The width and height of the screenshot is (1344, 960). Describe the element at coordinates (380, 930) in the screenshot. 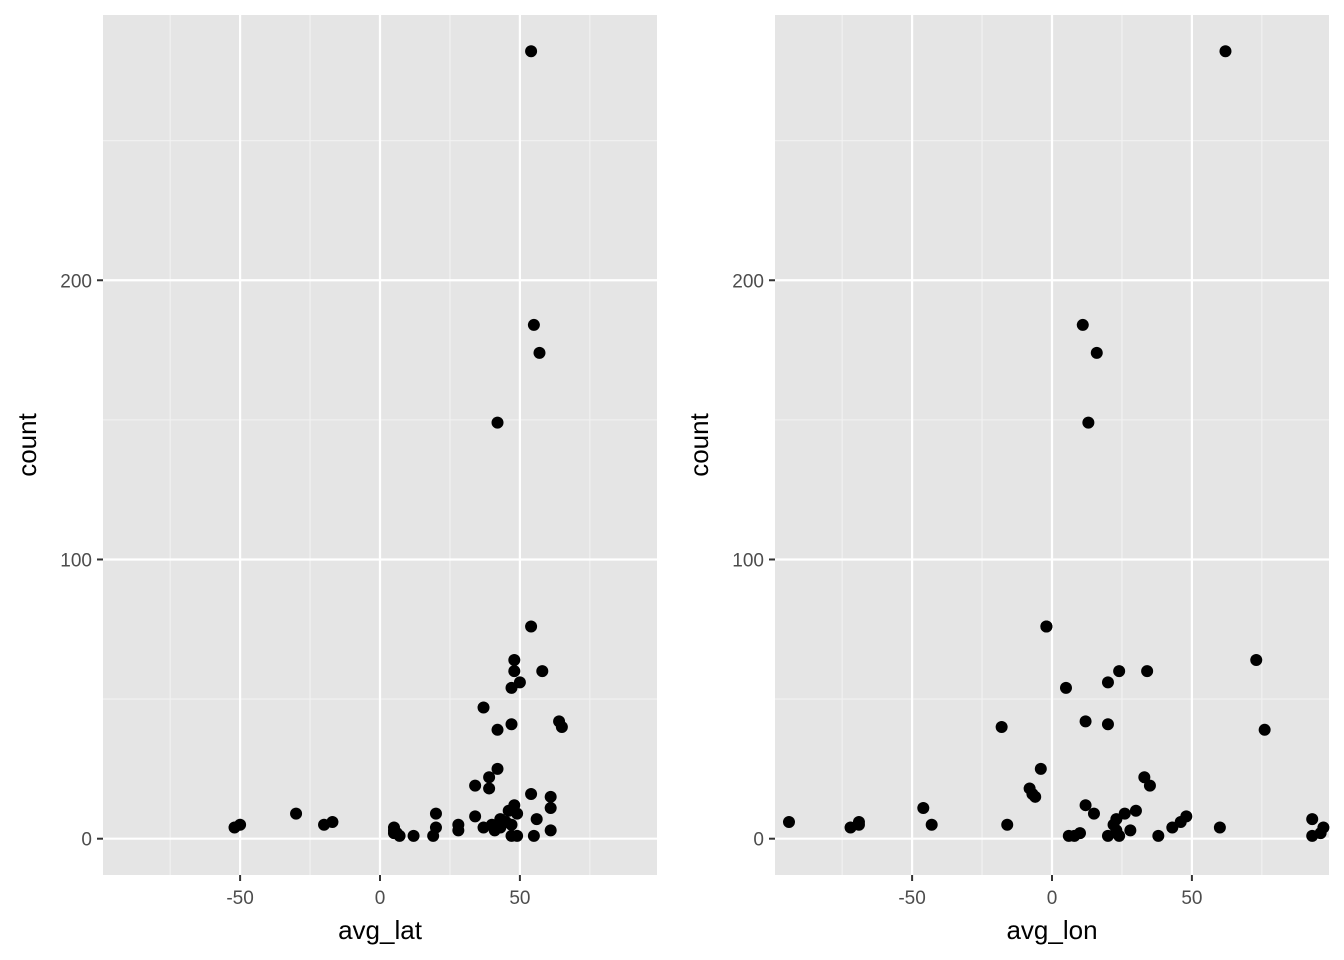

I see `x-axis-title: avg_lat` at that location.